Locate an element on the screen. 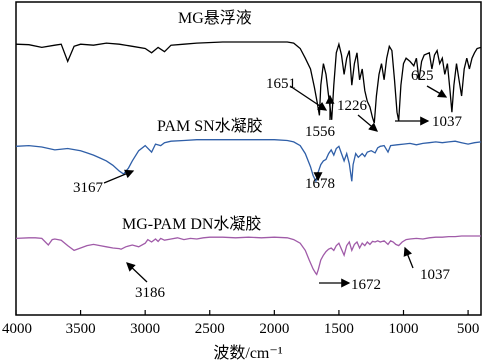 This screenshot has width=483, height=364. x-axis-title: 波数/cm⁻¹ is located at coordinates (247, 353).